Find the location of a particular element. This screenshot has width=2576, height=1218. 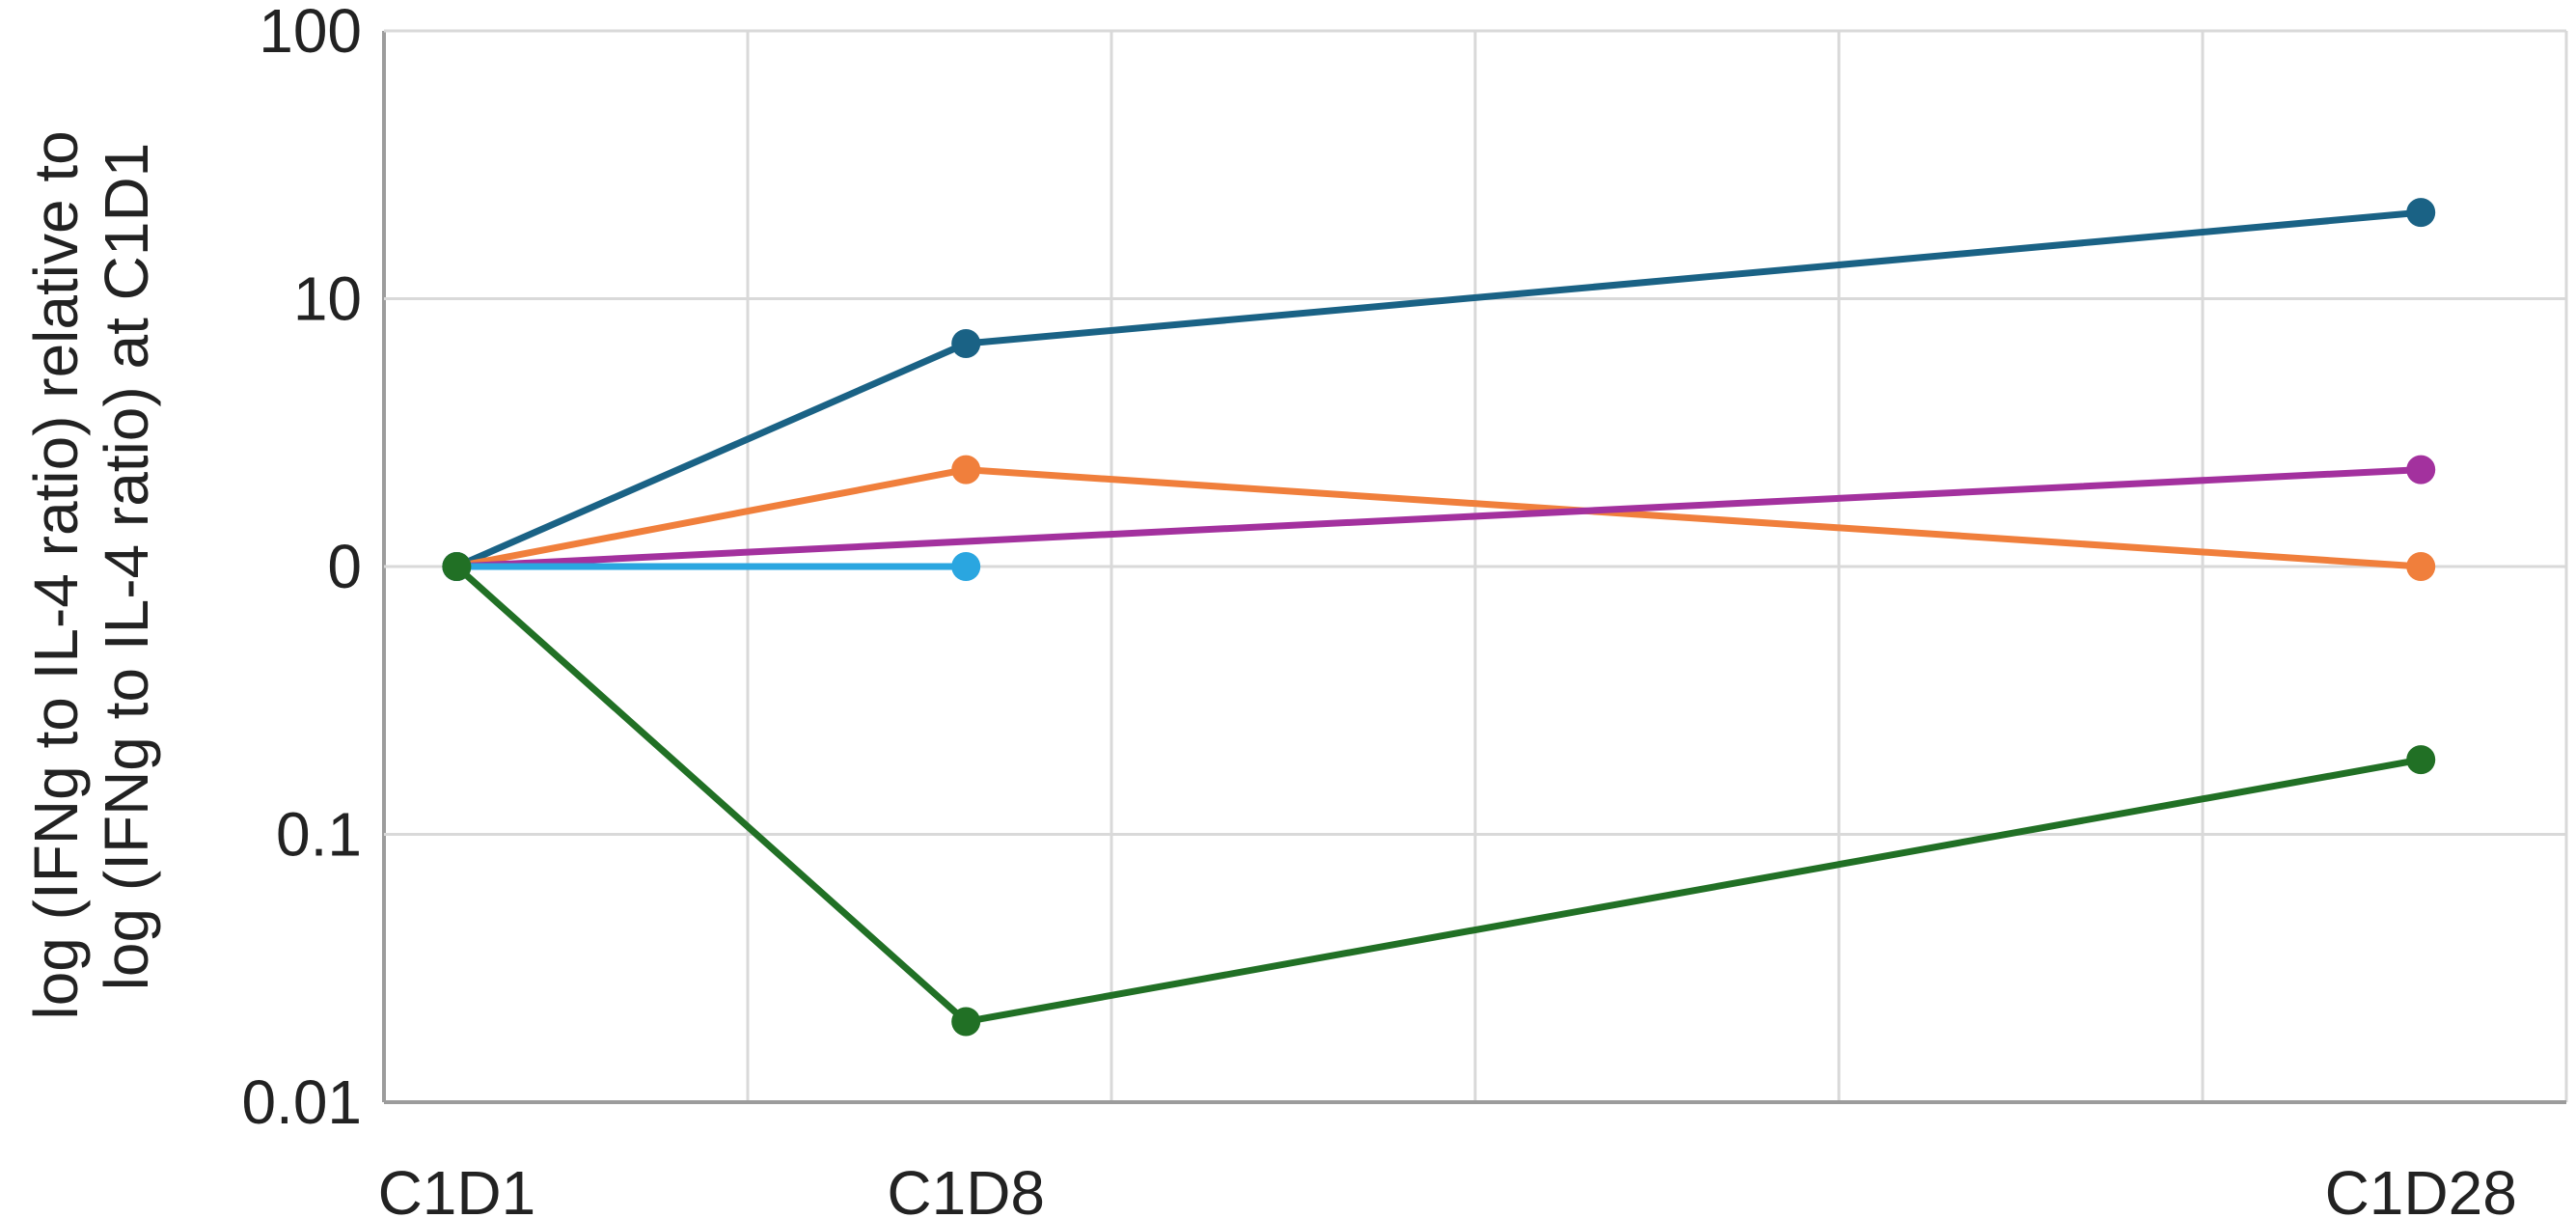

y-tick-label: 10 is located at coordinates (328, 299).